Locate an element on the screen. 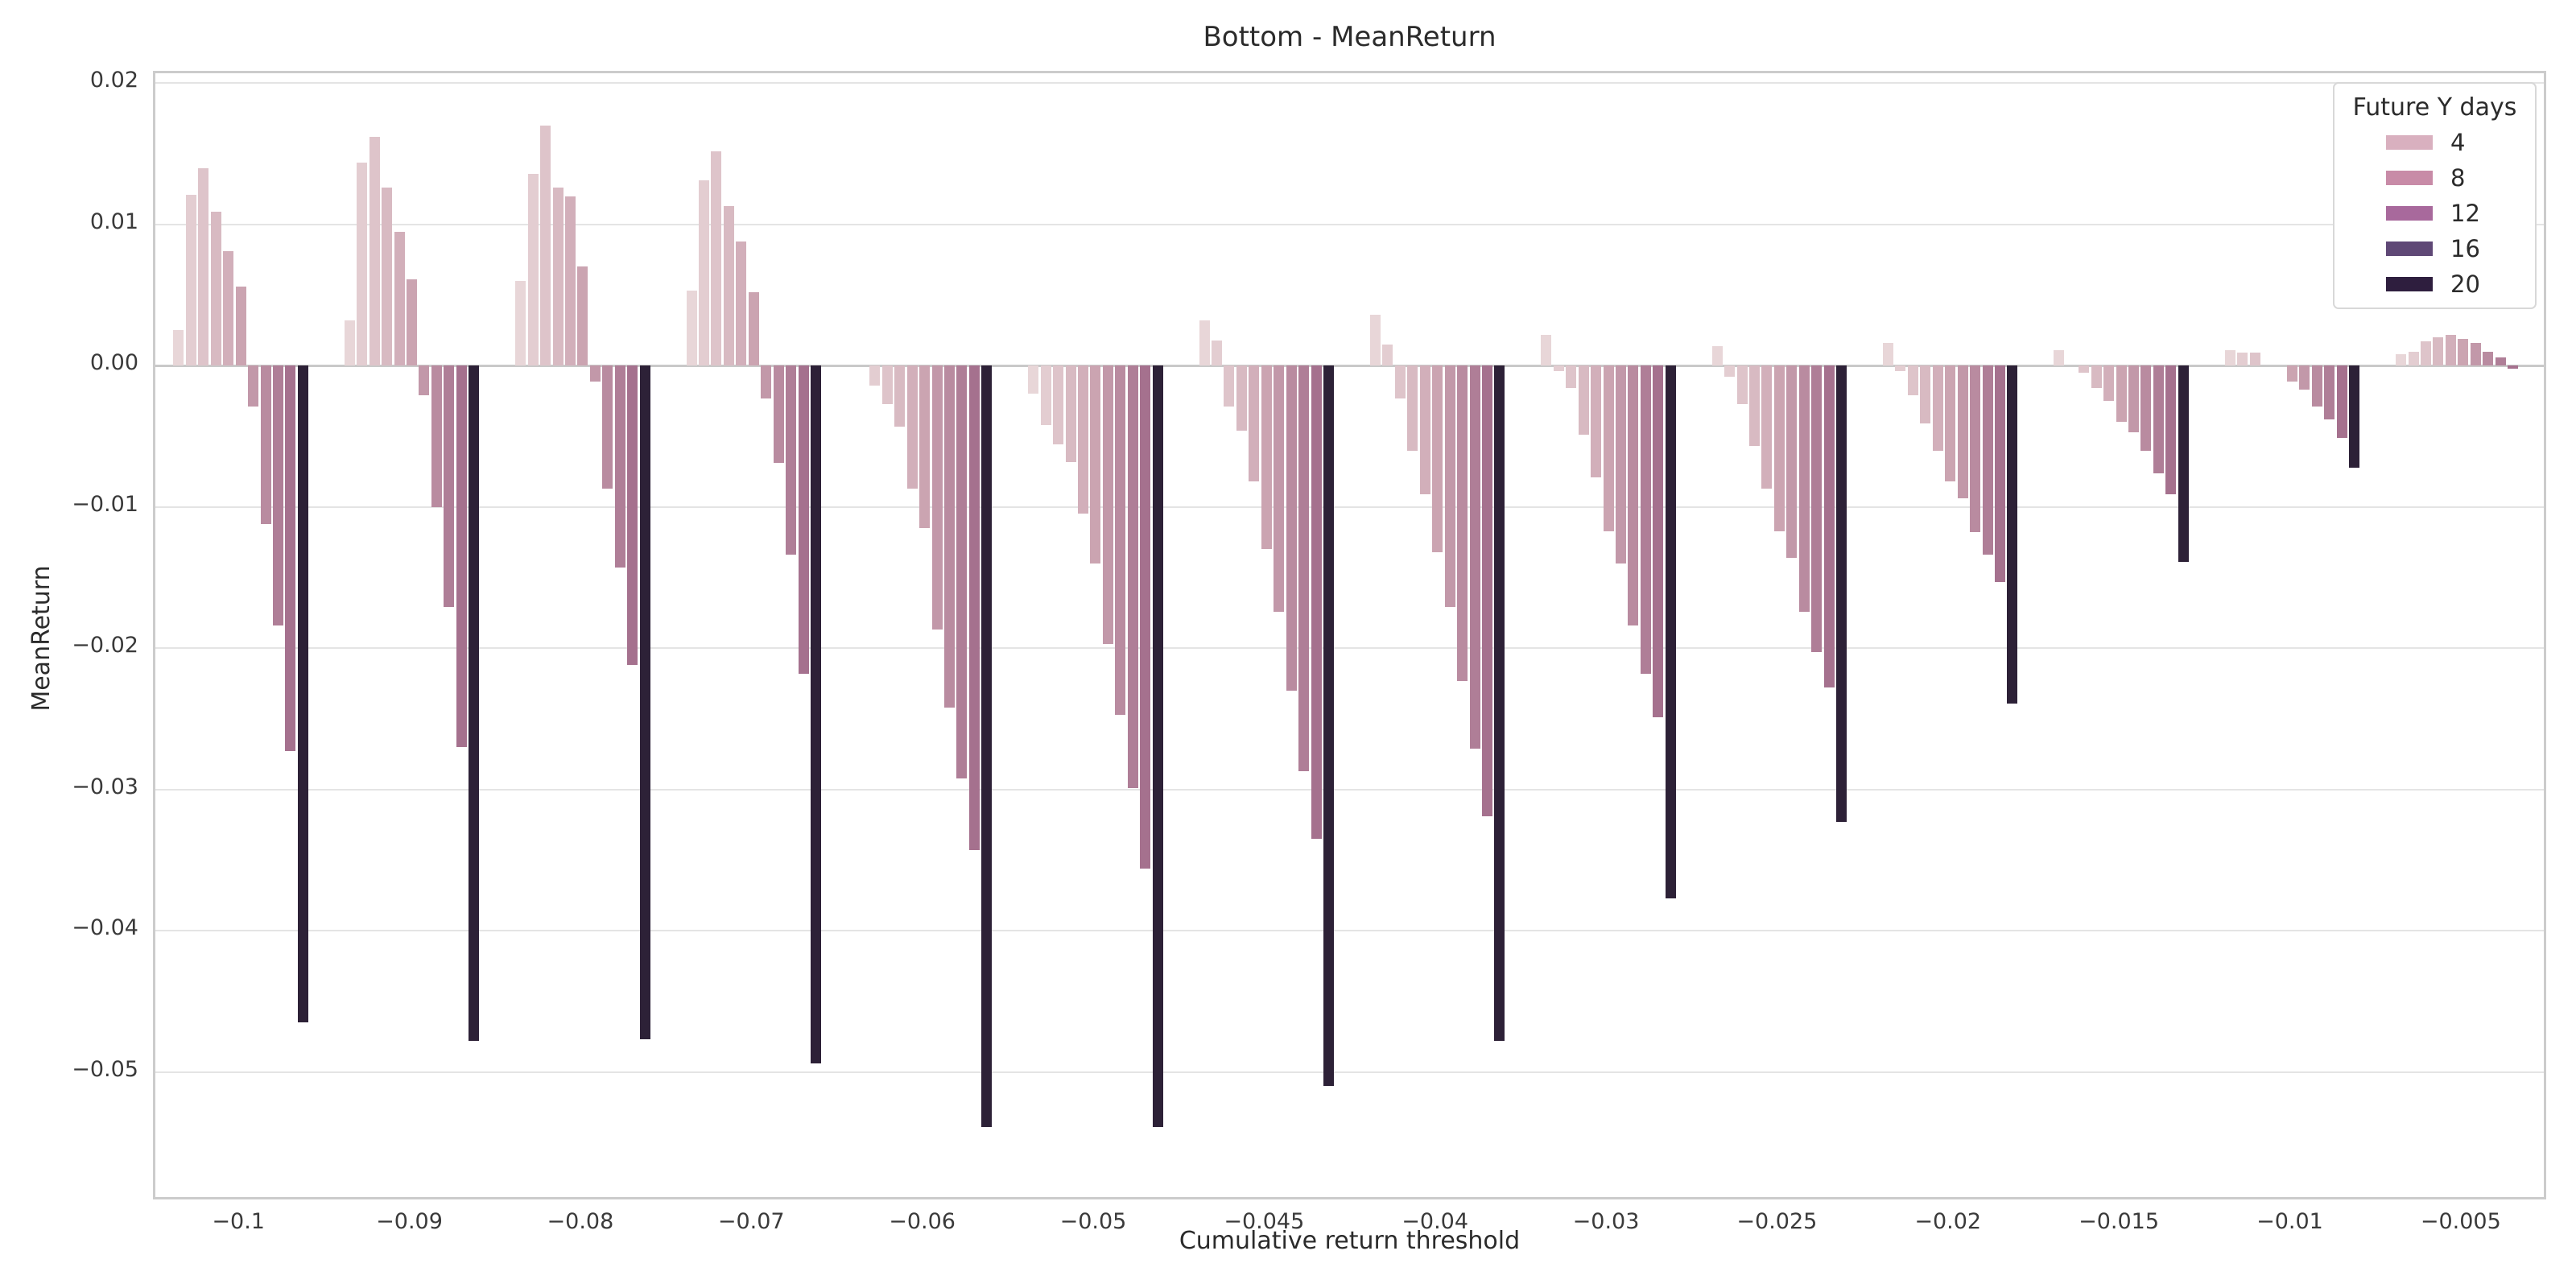 The image size is (2576, 1288). x-tick-label: −0.005 is located at coordinates (2460, 1221).